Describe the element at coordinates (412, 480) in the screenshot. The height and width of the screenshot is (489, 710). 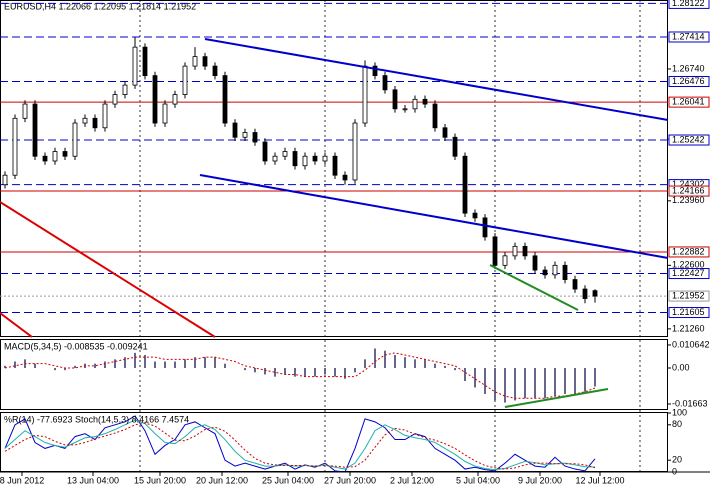
I see `x-tick-label: 2 Jul 12:00` at that location.